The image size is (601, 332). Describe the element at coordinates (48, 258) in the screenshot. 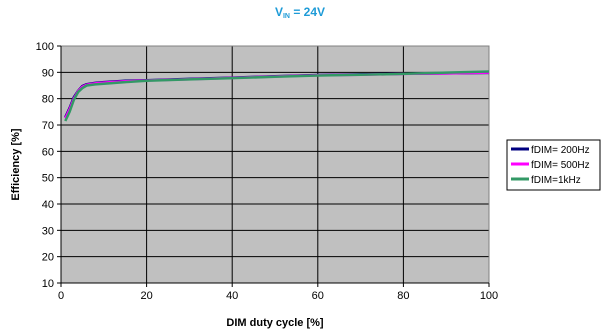

I see `y-tick-label: 20` at that location.